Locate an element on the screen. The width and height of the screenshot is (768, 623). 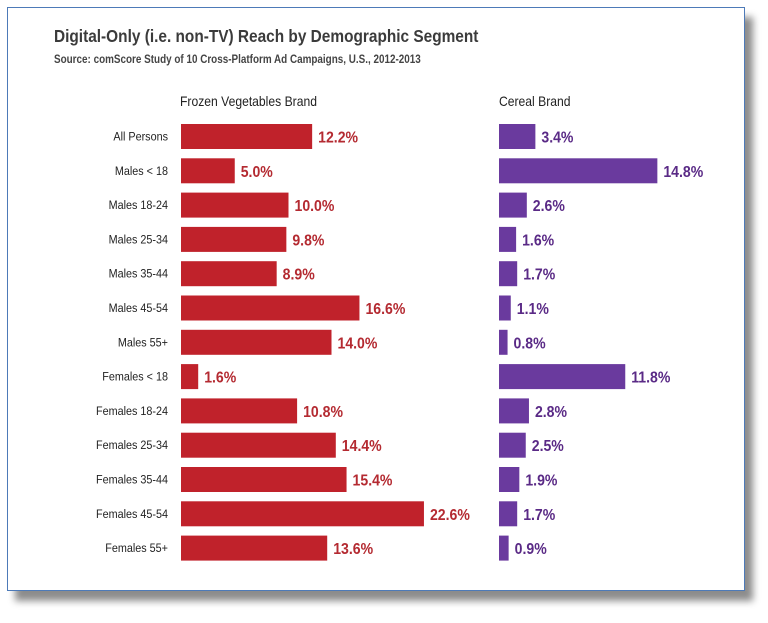
data-label-cereal: 0.8% is located at coordinates (530, 343).